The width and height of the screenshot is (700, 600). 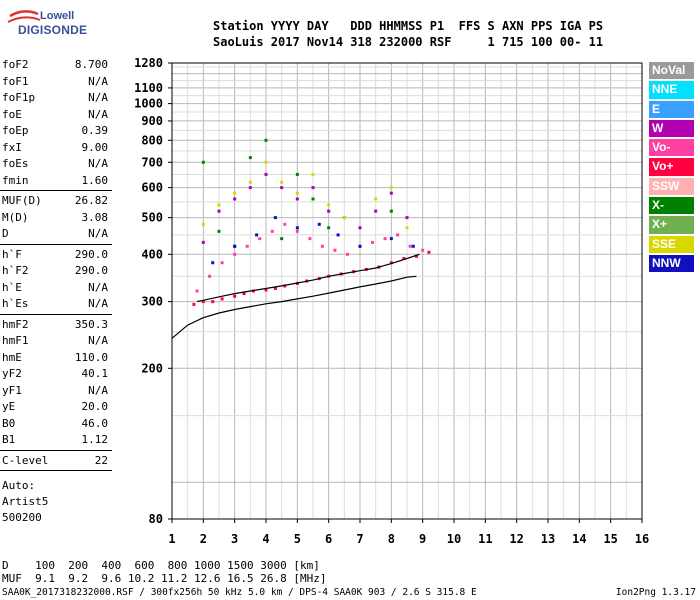 I want to click on param-row: MUF(D) 26.82, so click(x=56, y=201).